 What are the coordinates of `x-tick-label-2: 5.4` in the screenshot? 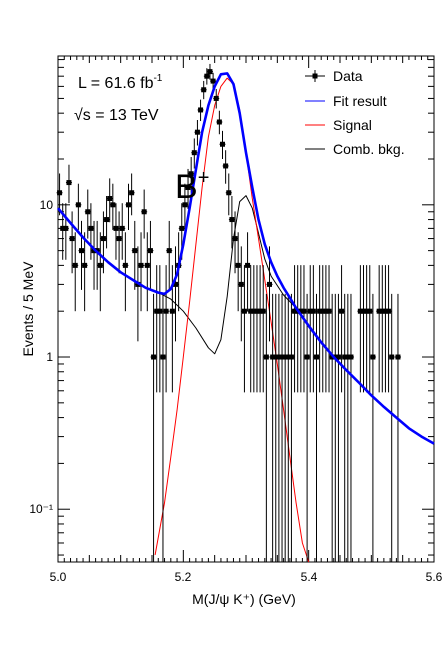 It's located at (309, 577).